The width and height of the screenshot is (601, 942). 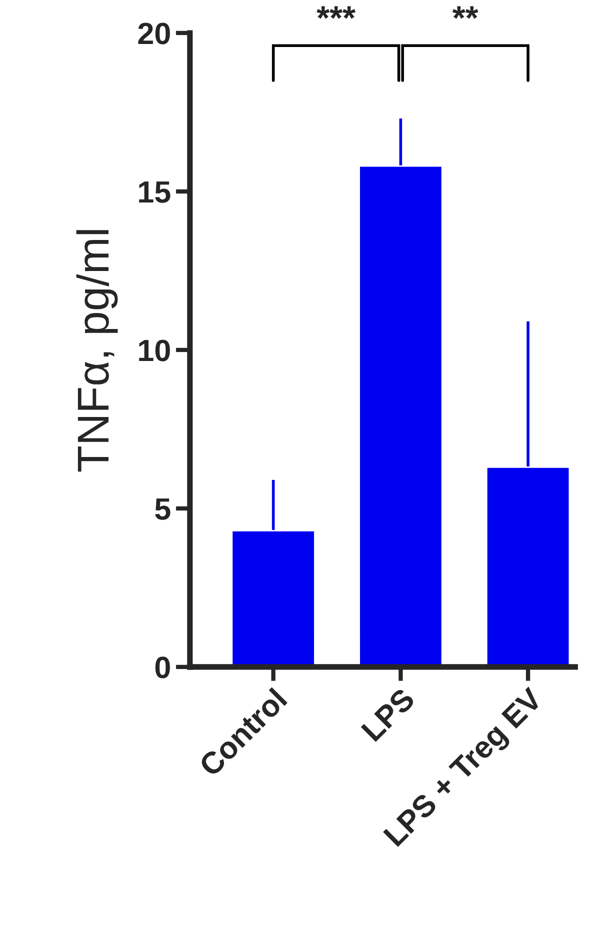 I want to click on y-tick-label: 0, so click(x=162, y=667).